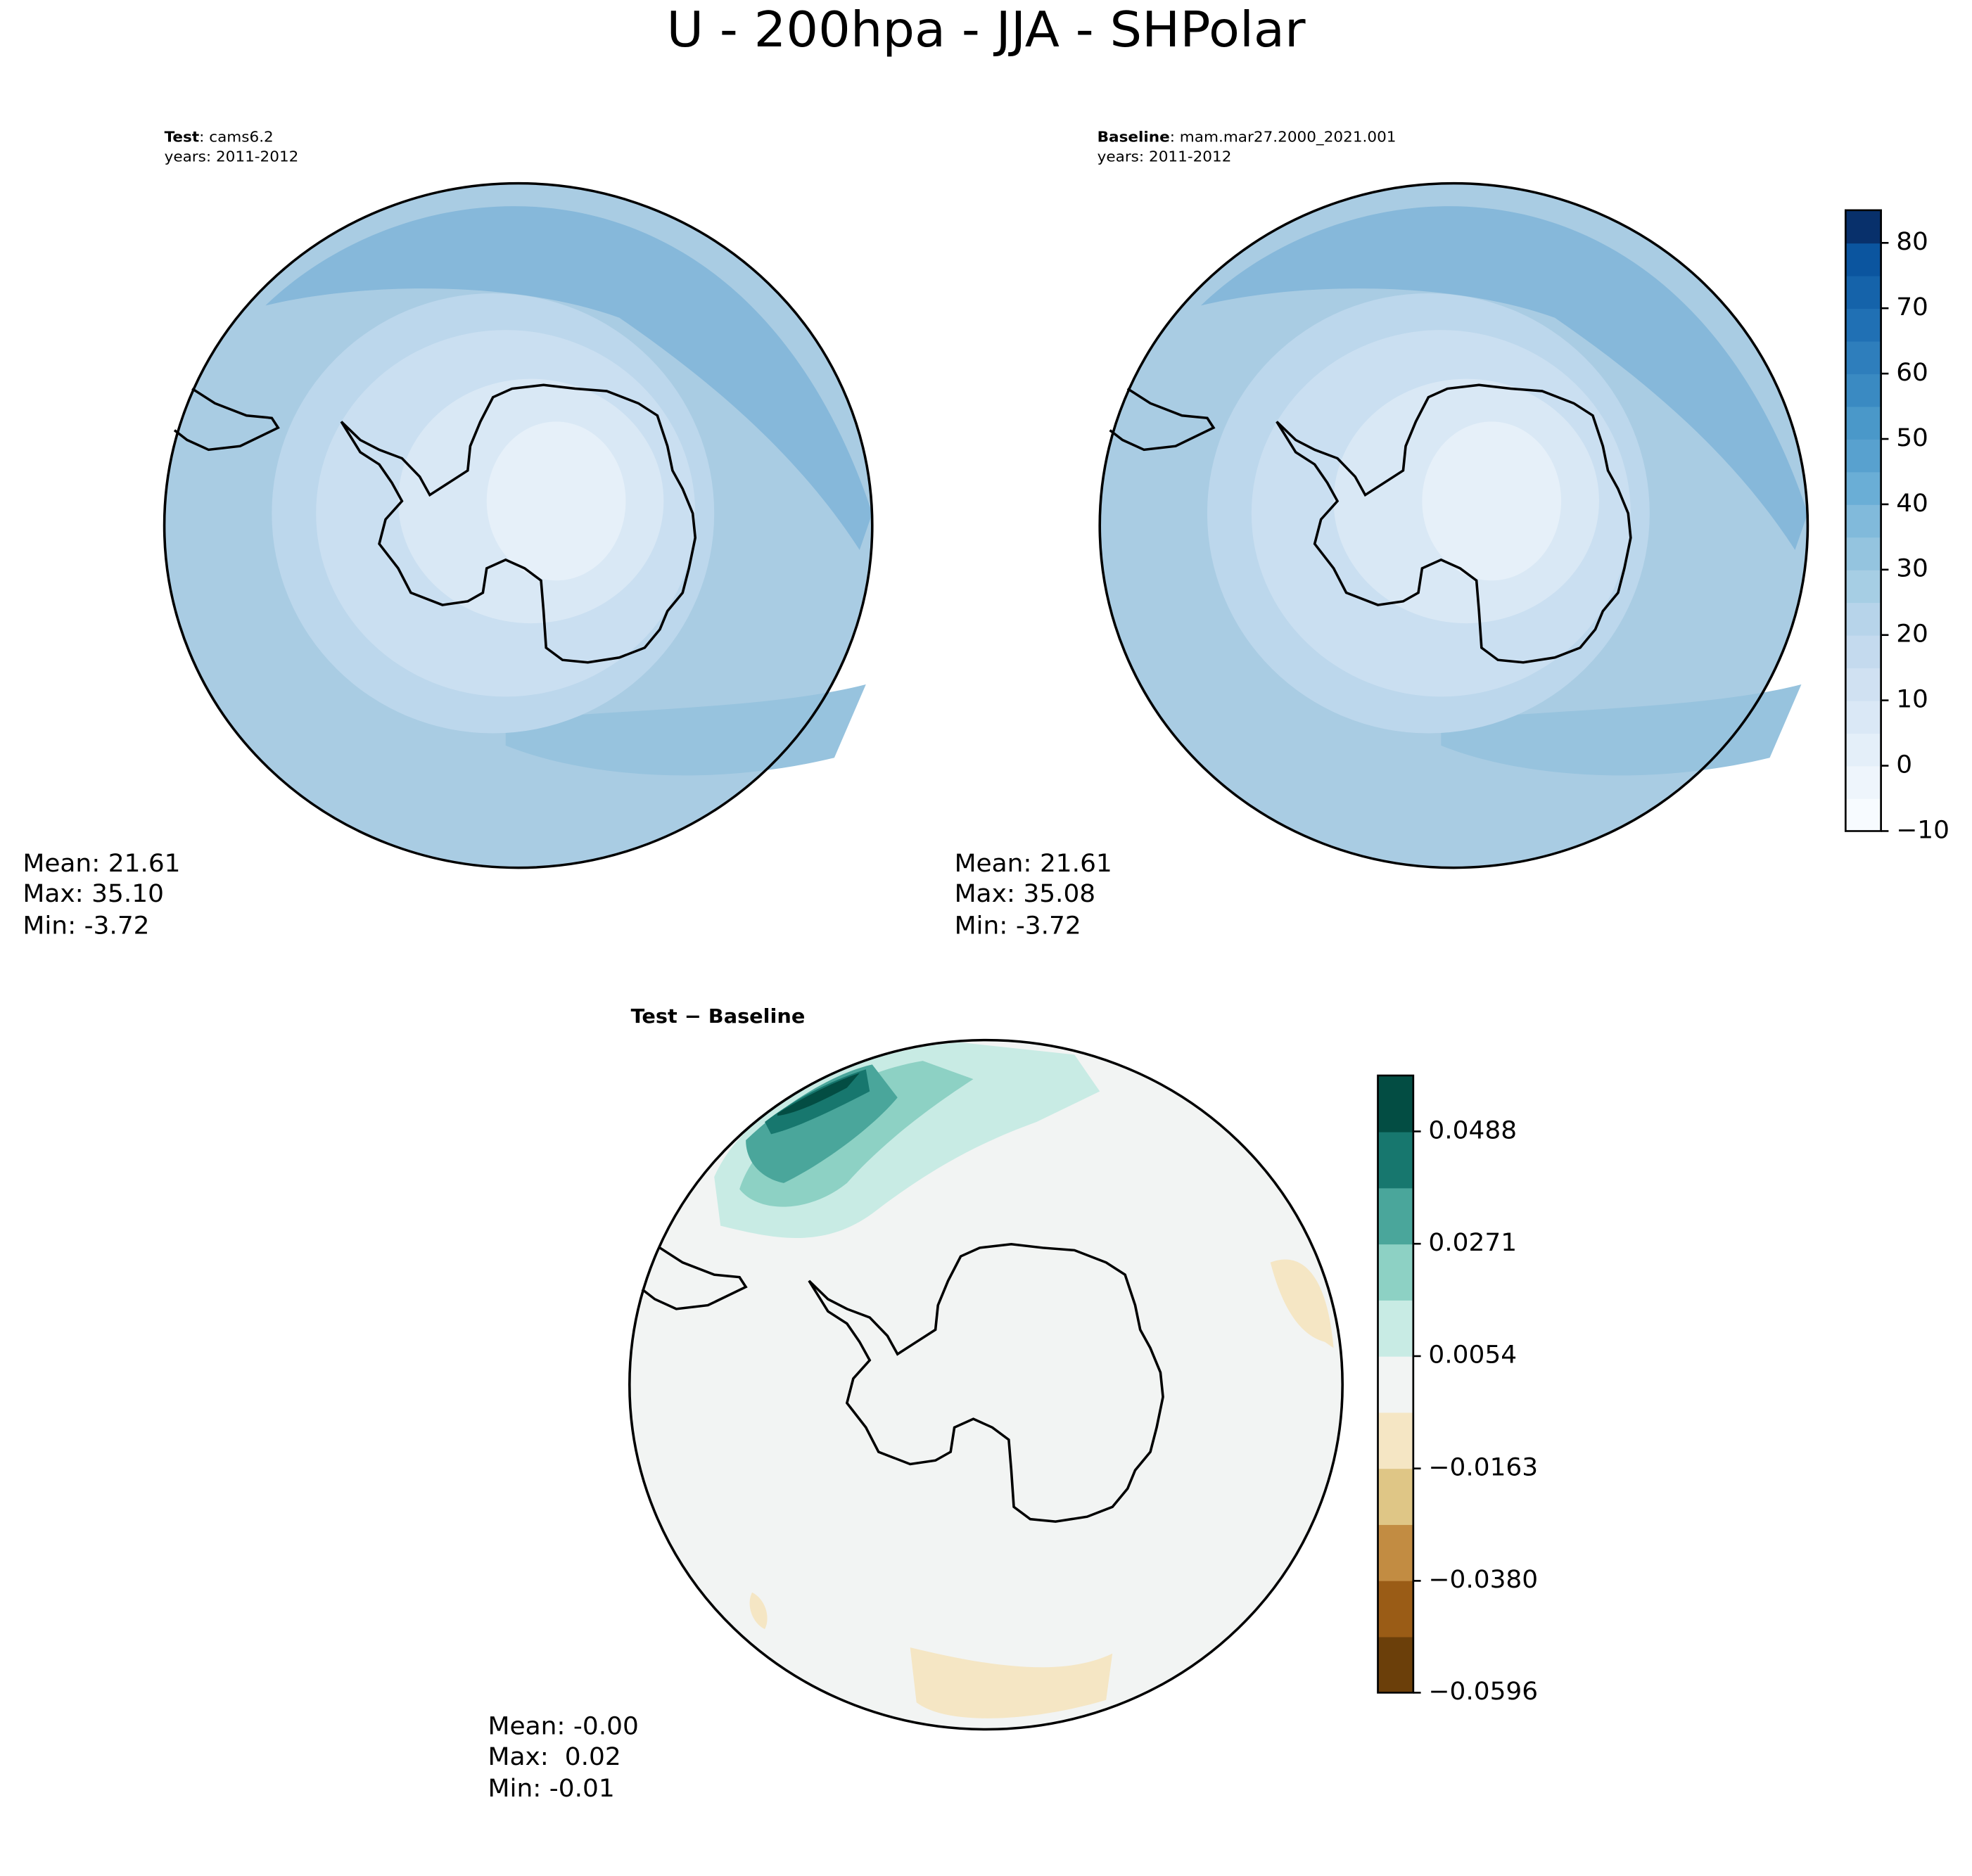 This screenshot has height=1876, width=1972. What do you see at coordinates (1912, 437) in the screenshot?
I see `colorbar-tick-label: 50` at bounding box center [1912, 437].